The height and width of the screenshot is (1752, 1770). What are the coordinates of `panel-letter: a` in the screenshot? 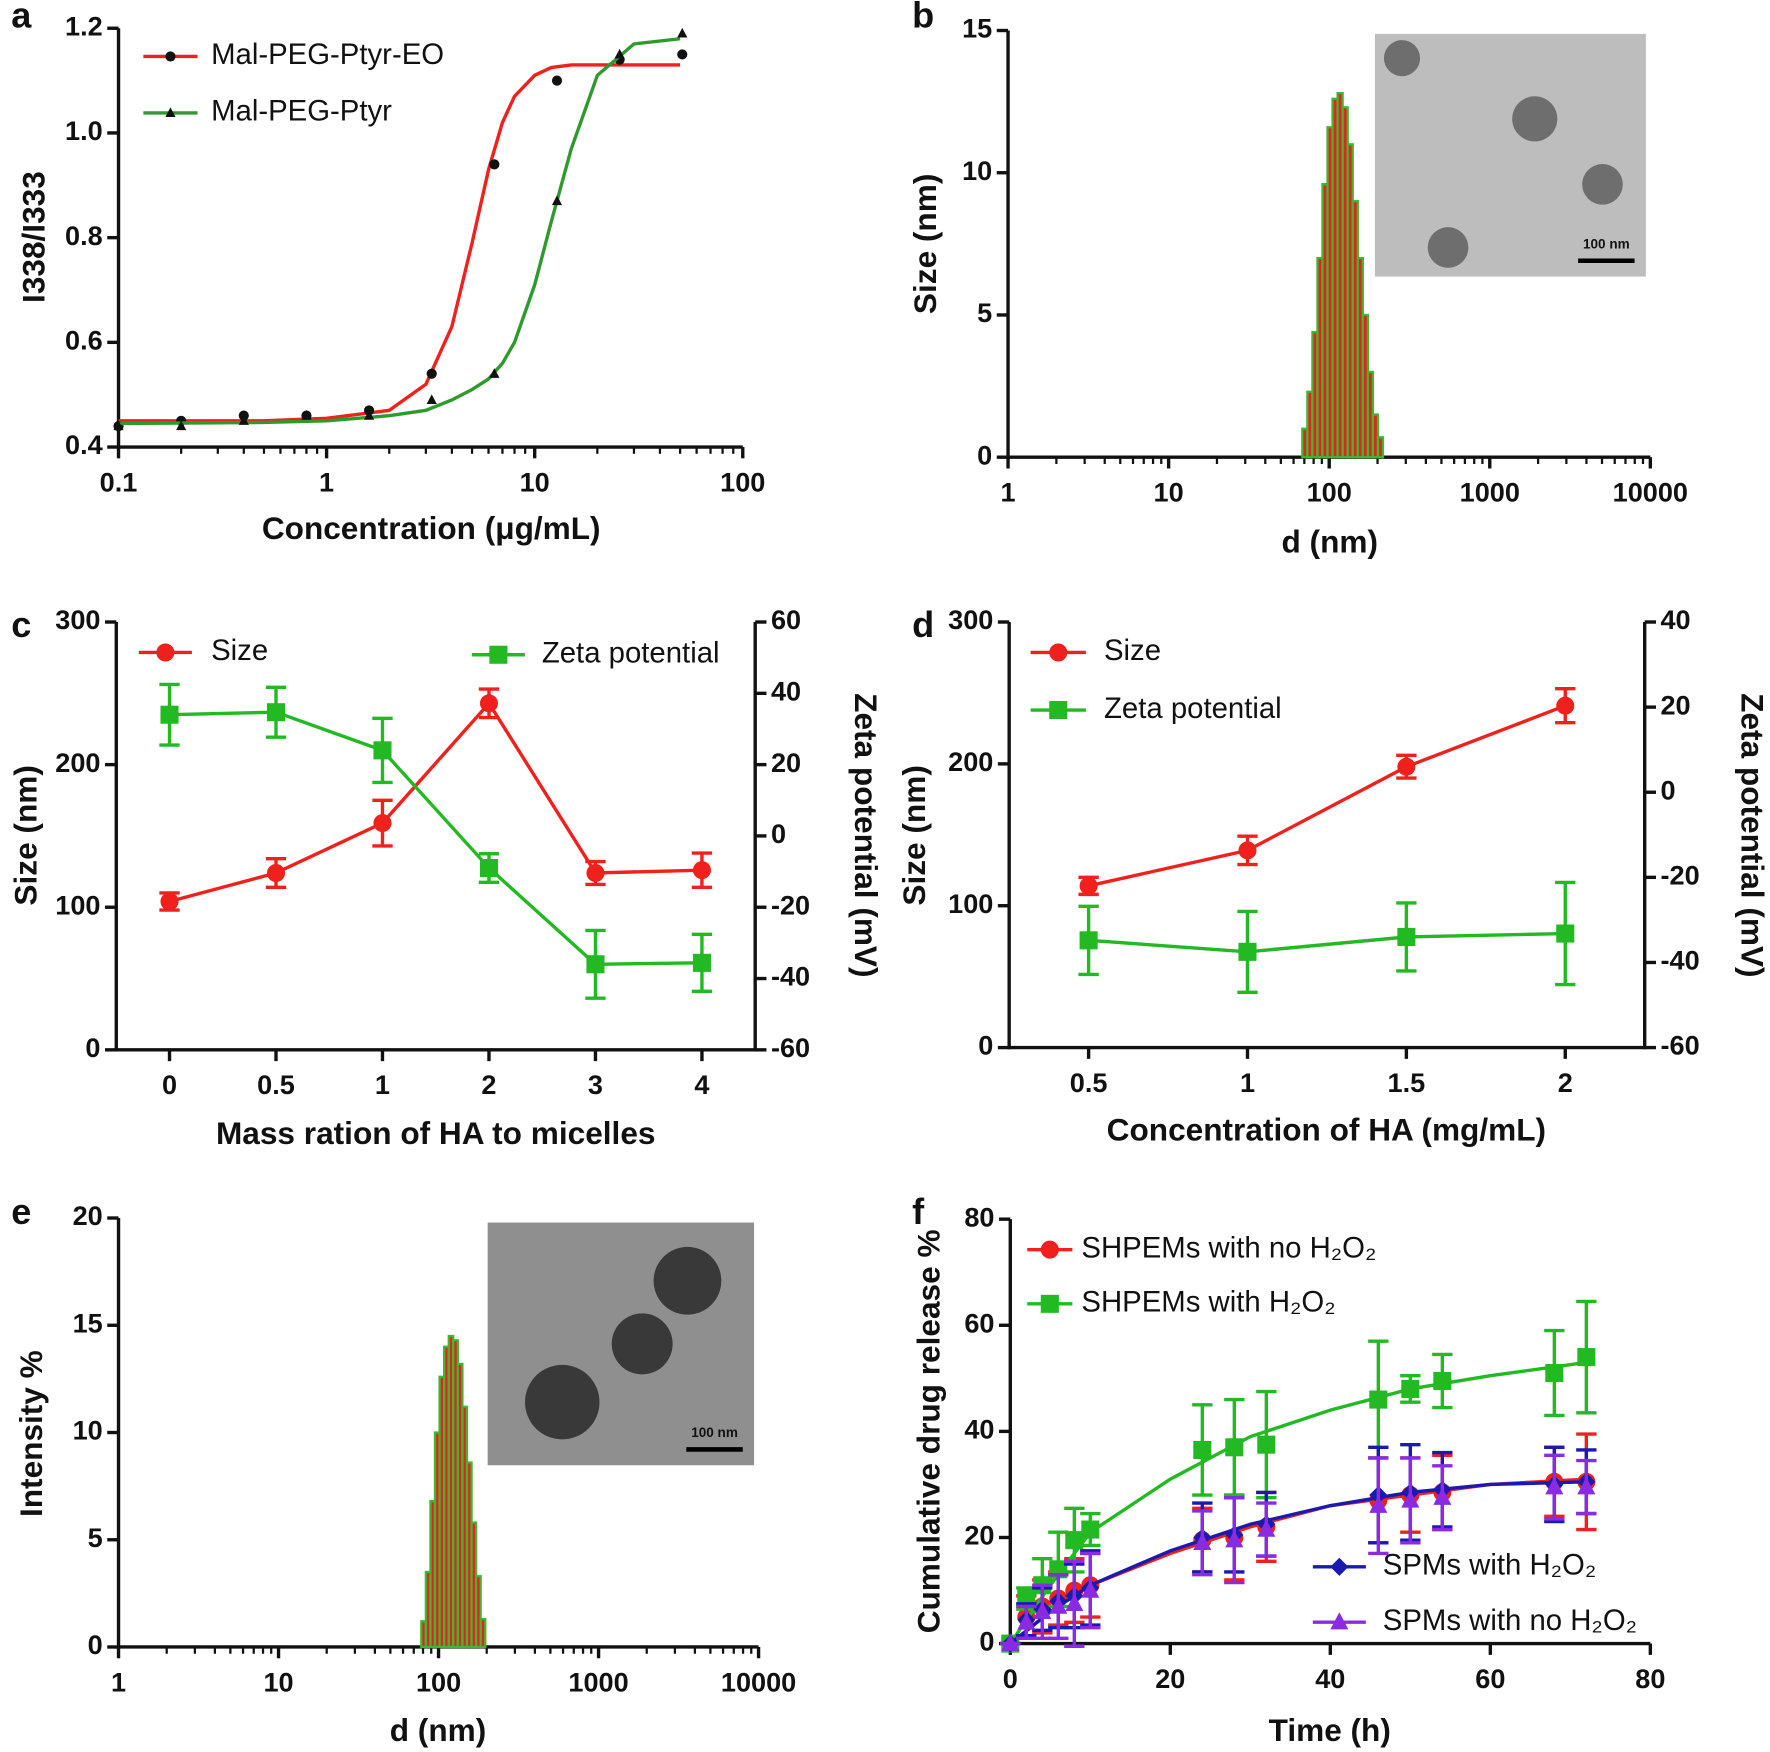 It's located at (21, 18).